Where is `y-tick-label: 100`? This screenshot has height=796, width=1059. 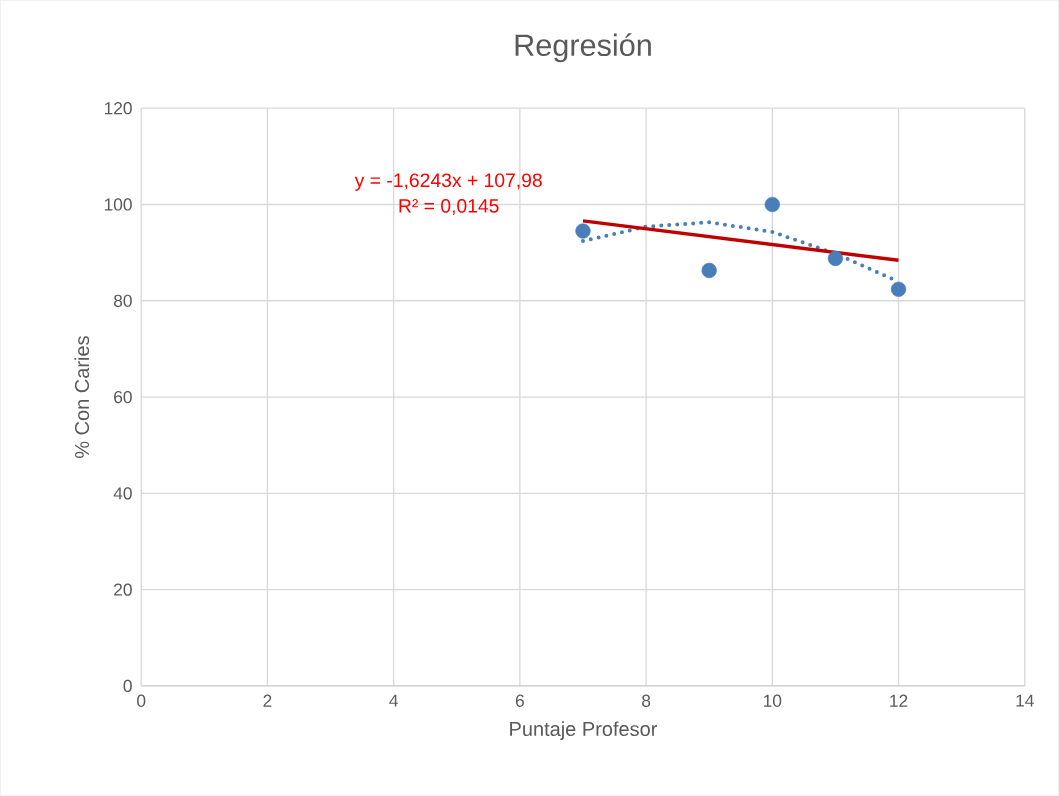
y-tick-label: 100 is located at coordinates (118, 204).